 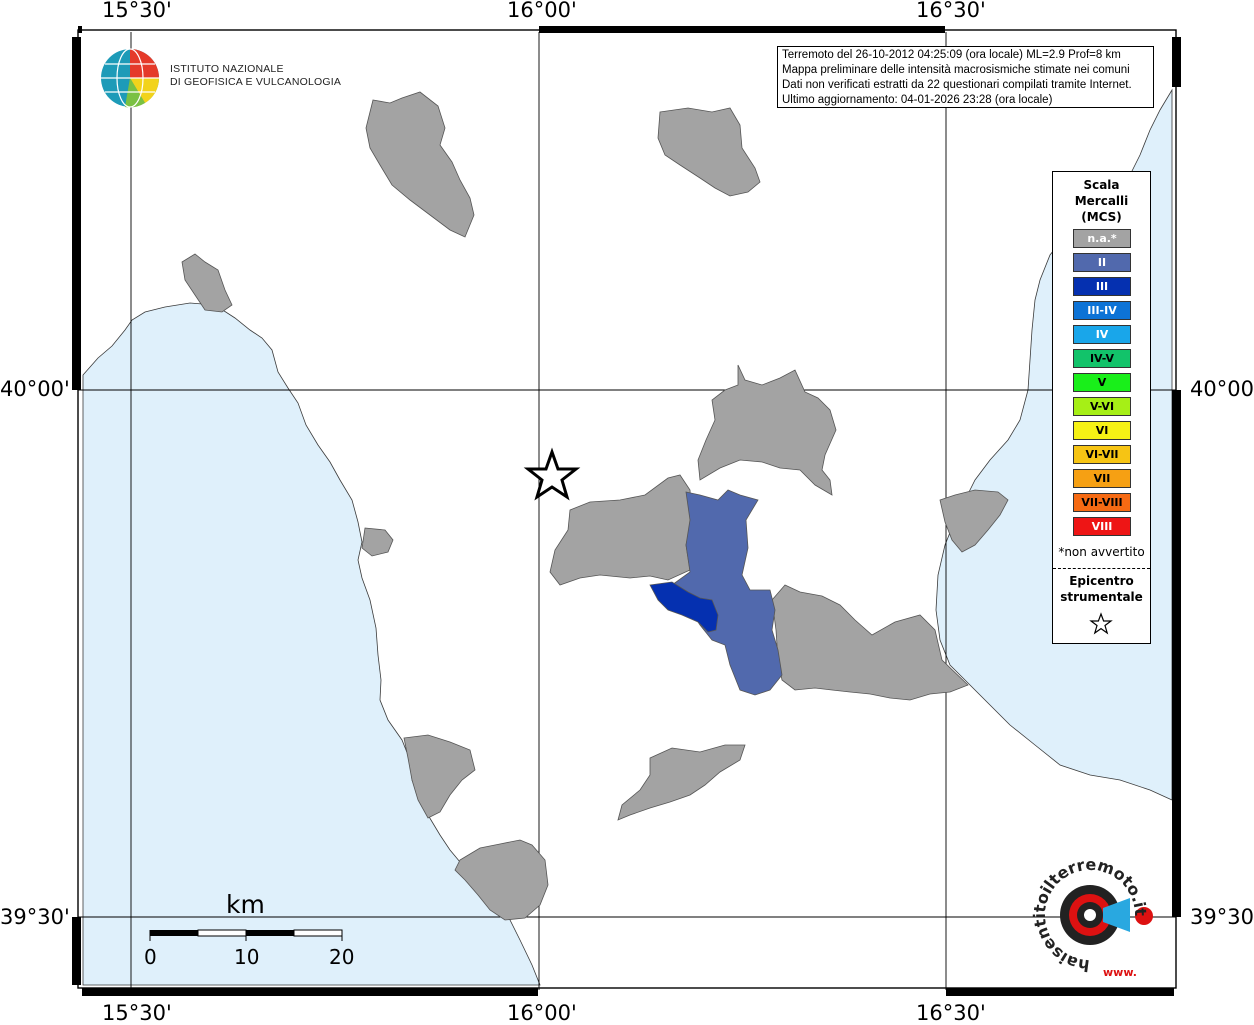 I want to click on lon-label-1630-bottom: 16°30', so click(x=951, y=1013).